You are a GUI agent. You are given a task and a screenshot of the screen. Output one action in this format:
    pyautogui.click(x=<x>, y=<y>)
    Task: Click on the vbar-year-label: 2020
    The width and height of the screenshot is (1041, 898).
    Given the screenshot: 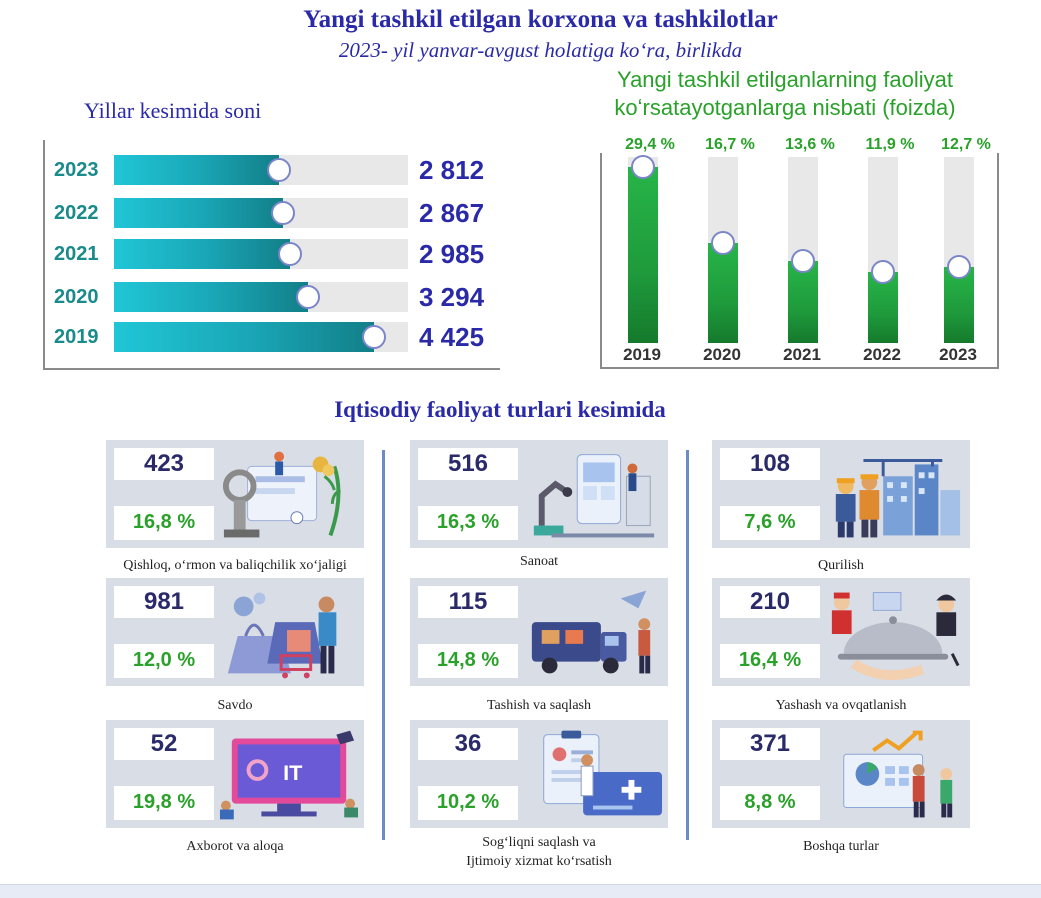 What is the action you would take?
    pyautogui.click(x=722, y=354)
    